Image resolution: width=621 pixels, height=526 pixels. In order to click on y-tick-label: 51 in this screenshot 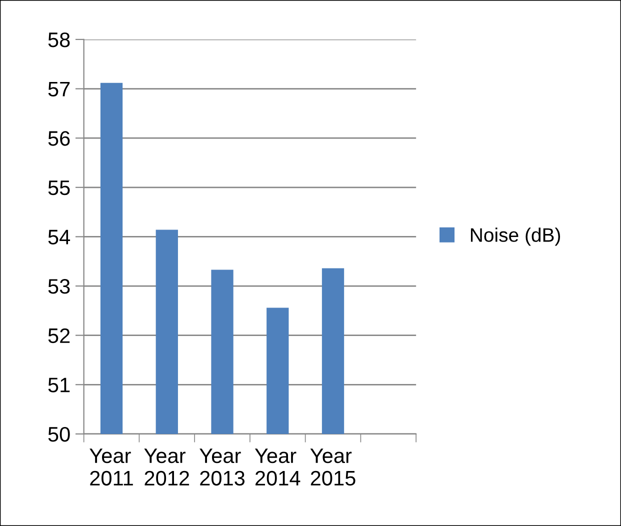, I will do `click(59, 385)`.